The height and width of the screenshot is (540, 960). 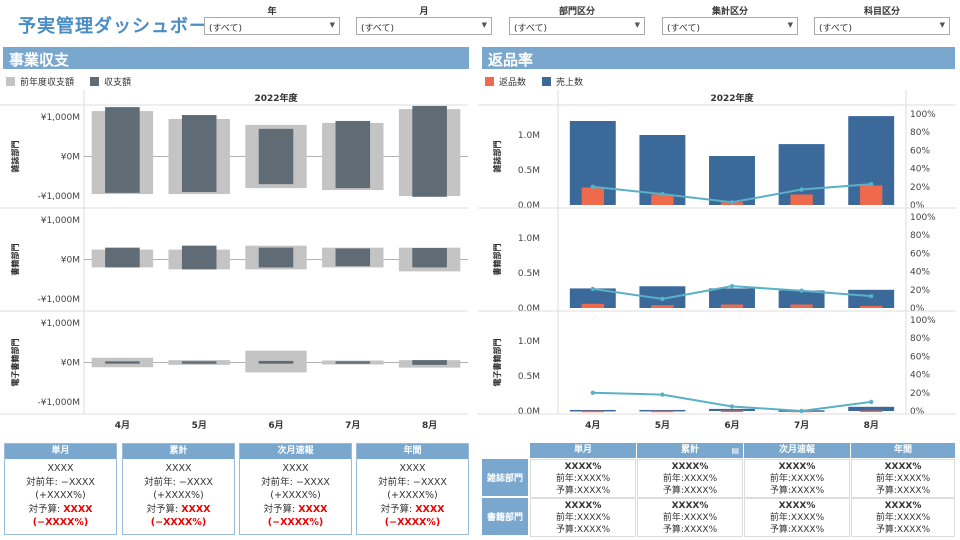 I want to click on x-tick-label: 4月, so click(x=592, y=425).